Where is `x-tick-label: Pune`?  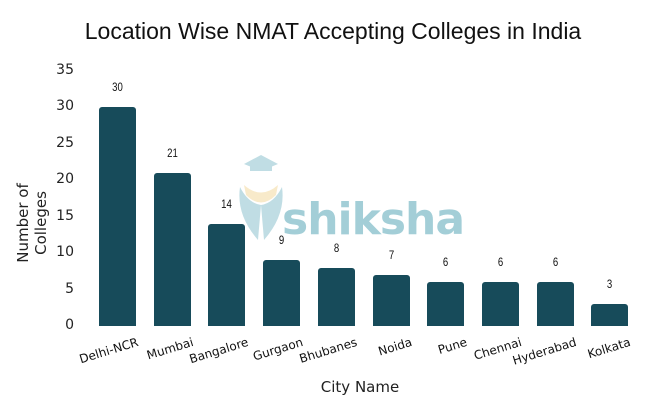
x-tick-label: Pune is located at coordinates (452, 346).